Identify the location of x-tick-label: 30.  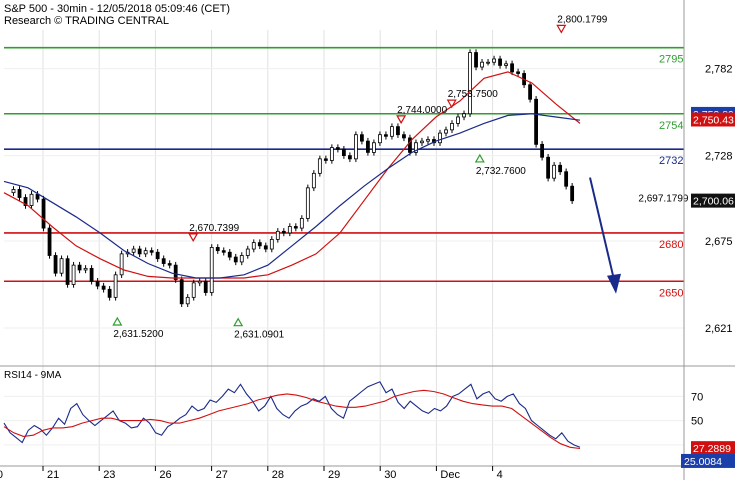
(390, 474).